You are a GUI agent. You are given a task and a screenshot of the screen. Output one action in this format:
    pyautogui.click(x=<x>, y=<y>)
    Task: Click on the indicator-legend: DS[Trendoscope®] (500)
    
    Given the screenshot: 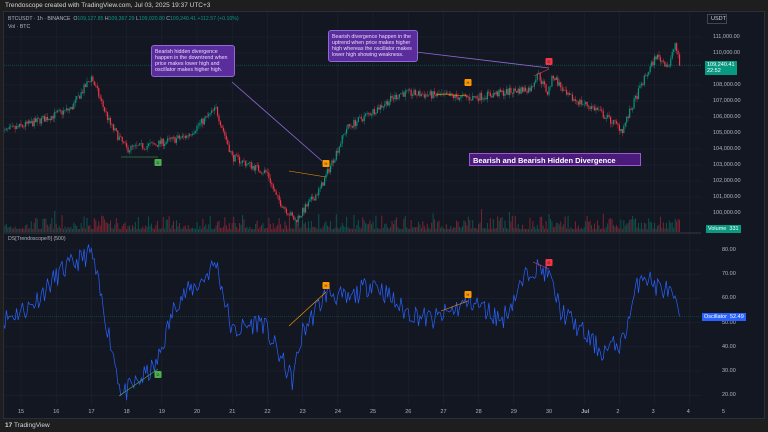 What is the action you would take?
    pyautogui.click(x=37, y=239)
    